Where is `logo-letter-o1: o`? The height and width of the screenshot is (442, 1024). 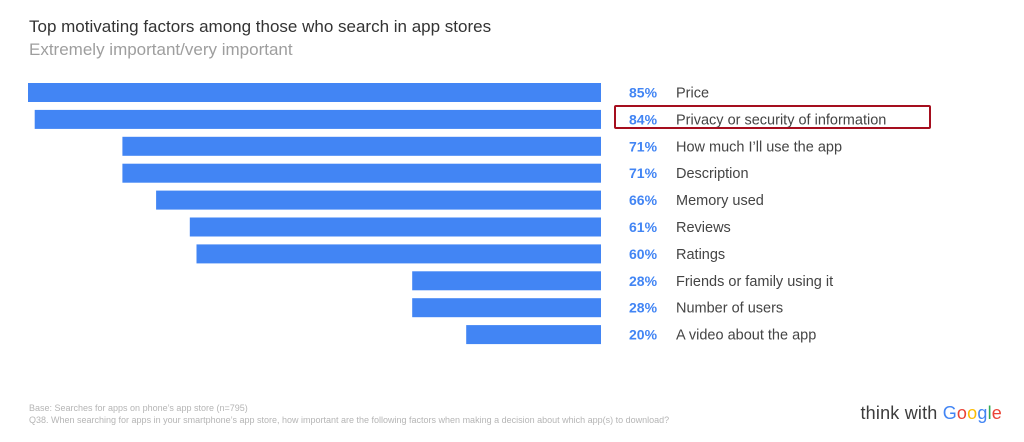
logo-letter-o1: o is located at coordinates (962, 413).